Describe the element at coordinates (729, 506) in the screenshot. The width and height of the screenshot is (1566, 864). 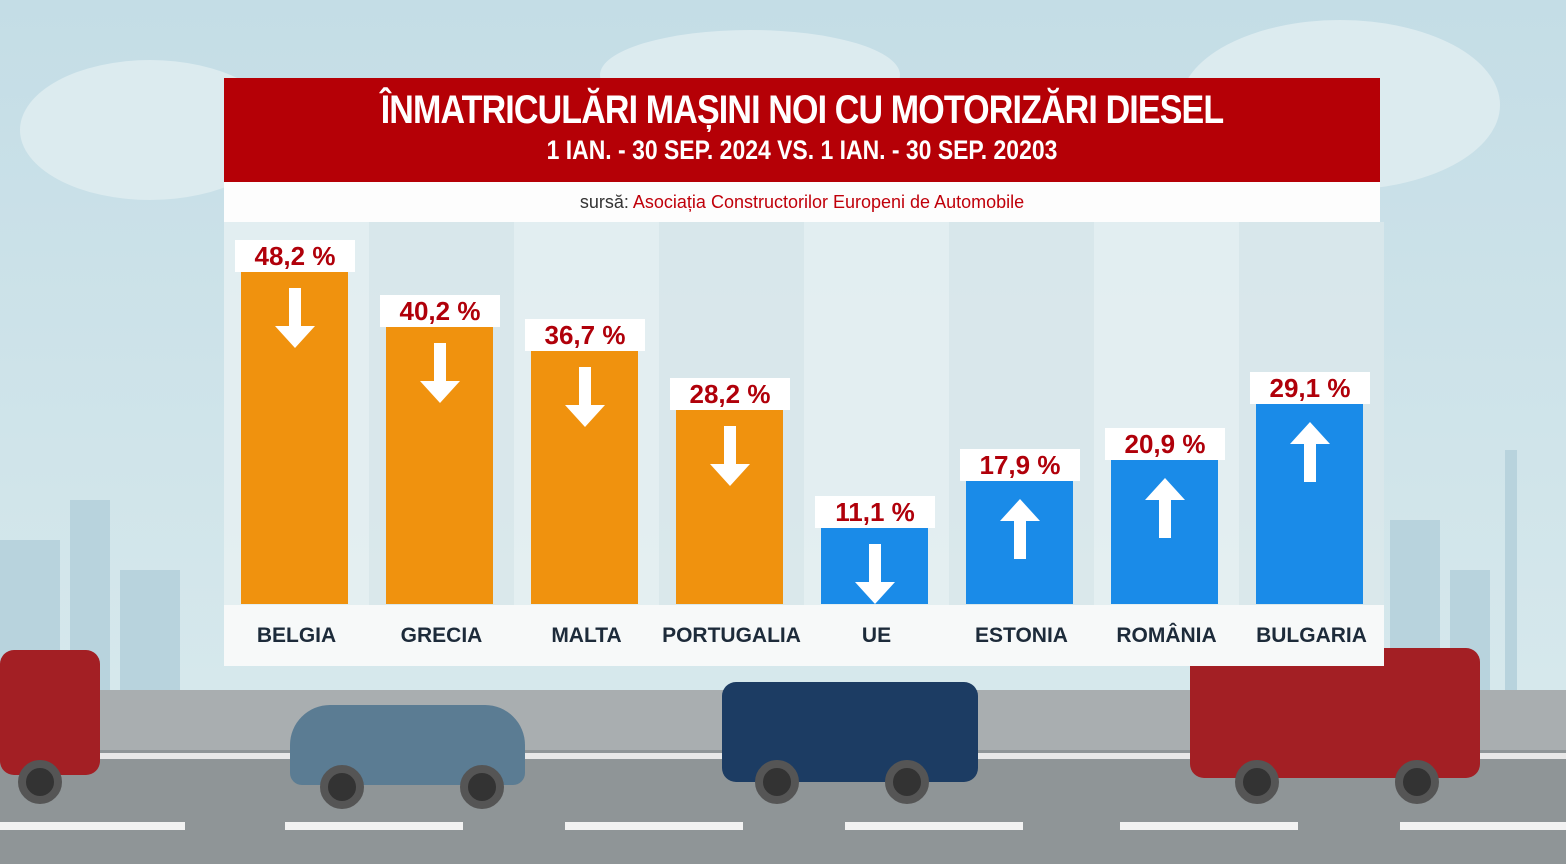
I see `bar-portugalia` at that location.